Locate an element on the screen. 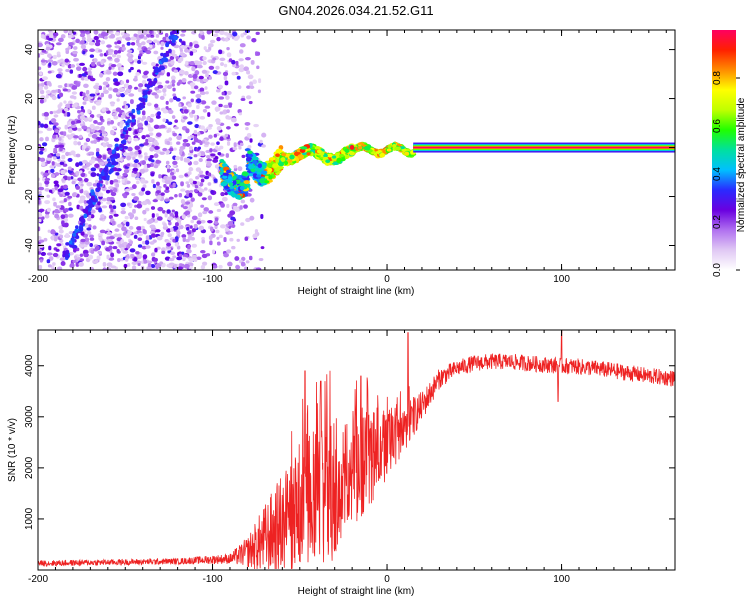  colorbar-label: Normalized spectral amplitude is located at coordinates (741, 164).